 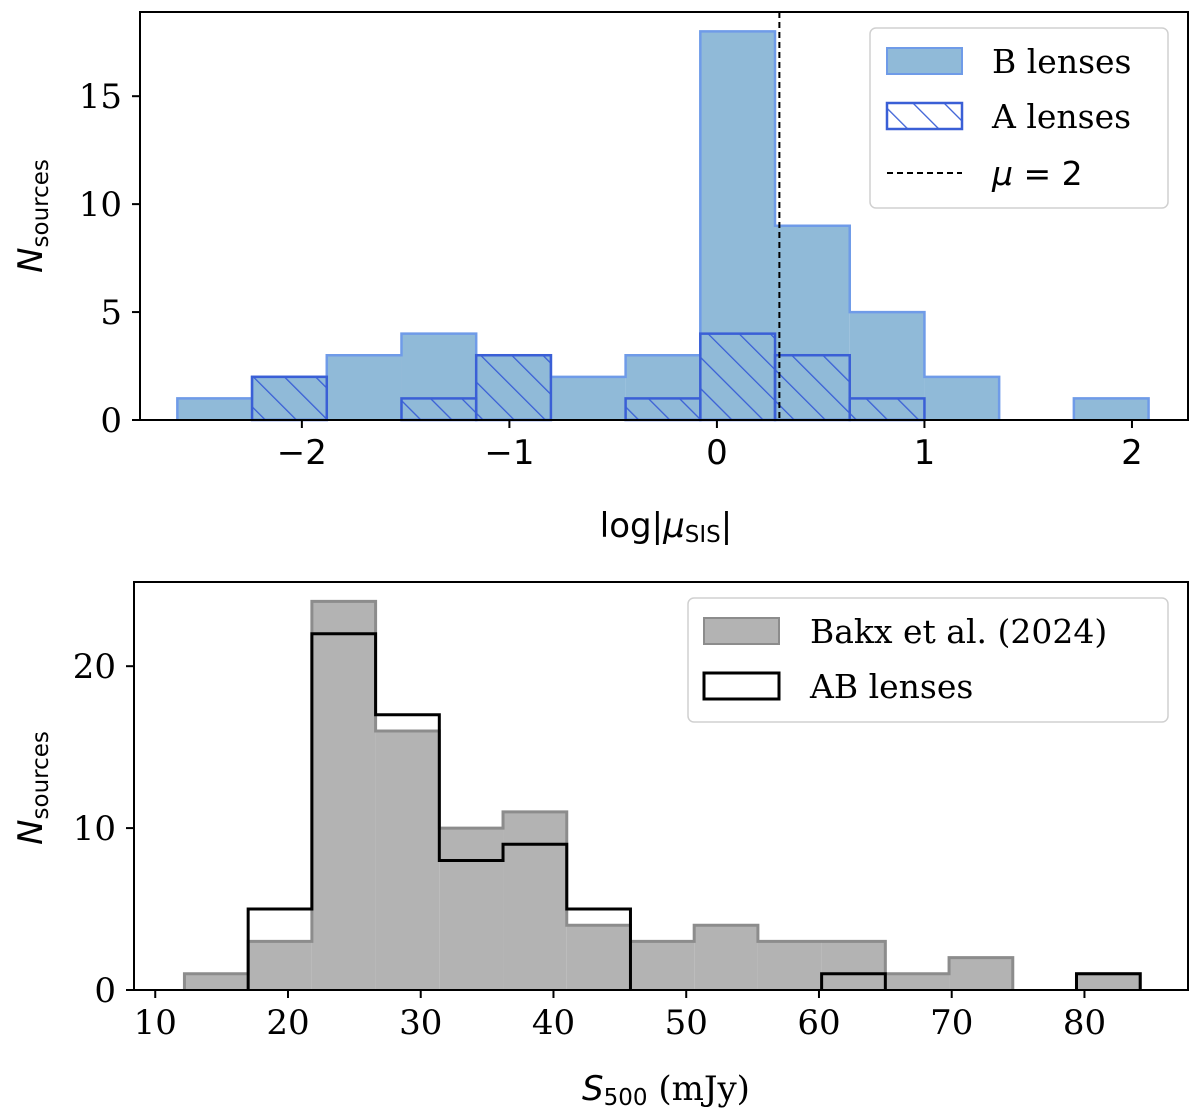 I want to click on legend-label-mu-line: μ = 2, so click(x=1037, y=173).